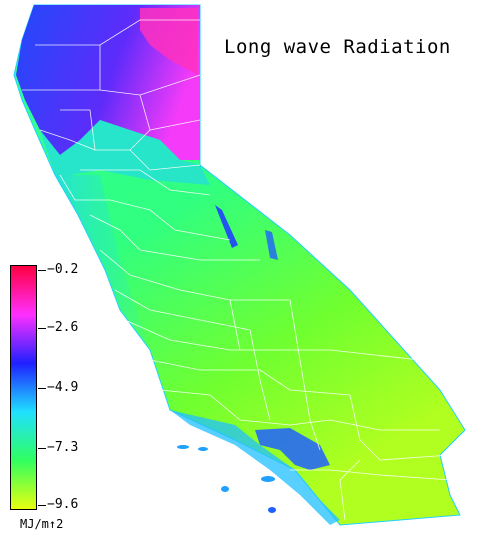 This screenshot has height=550, width=500. Describe the element at coordinates (63, 447) in the screenshot. I see `legend-tick-label: −7.3` at that location.